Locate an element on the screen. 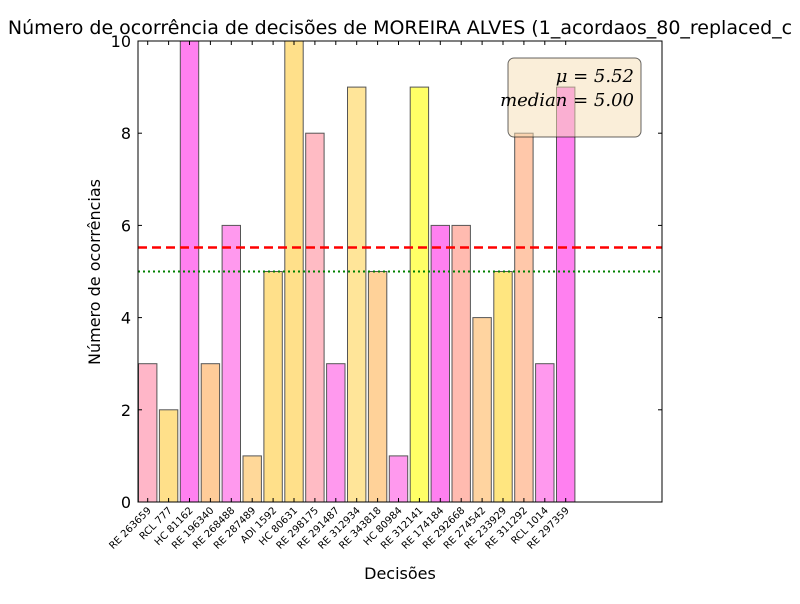  y-axis-label: Número de ocorrências is located at coordinates (94, 272).